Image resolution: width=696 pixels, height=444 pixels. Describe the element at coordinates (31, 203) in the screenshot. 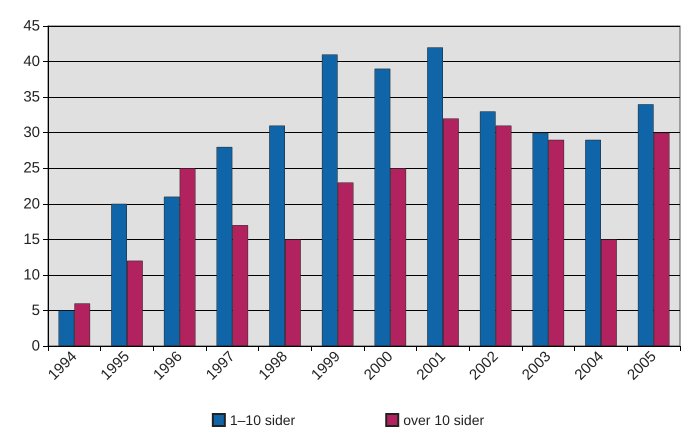

I see `y-tick-label: 20` at that location.